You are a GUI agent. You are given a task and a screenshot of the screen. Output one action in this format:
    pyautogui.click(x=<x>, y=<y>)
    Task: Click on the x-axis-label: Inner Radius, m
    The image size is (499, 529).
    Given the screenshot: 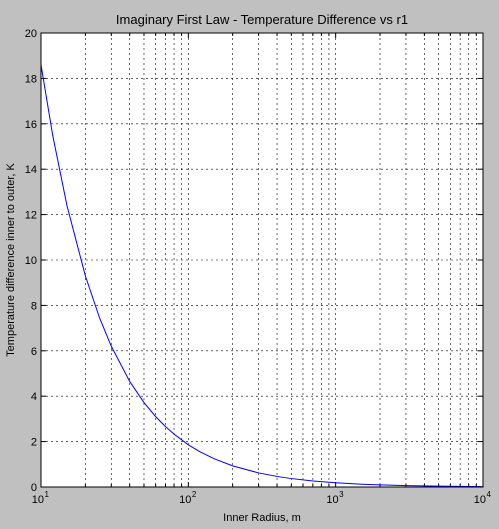 What is the action you would take?
    pyautogui.click(x=262, y=518)
    